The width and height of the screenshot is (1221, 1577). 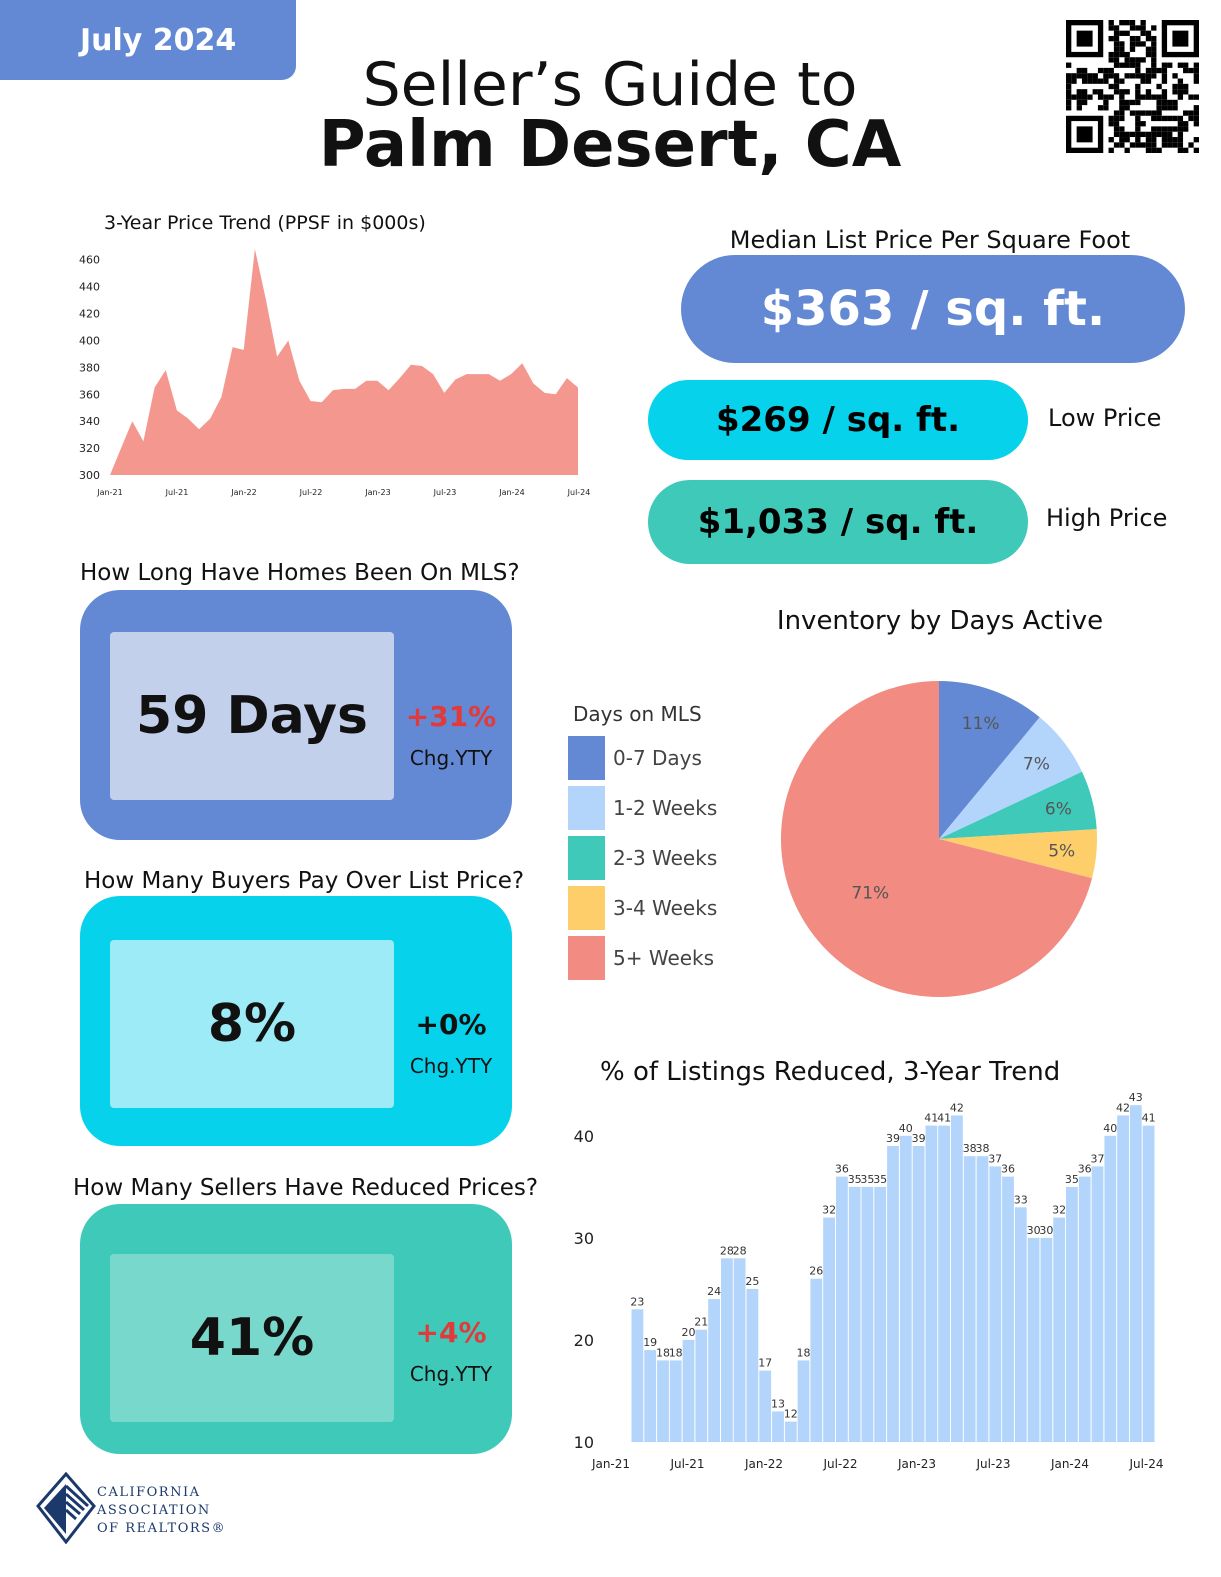 What do you see at coordinates (1069, 1464) in the screenshot?
I see `x-tick-label: Jan-24` at bounding box center [1069, 1464].